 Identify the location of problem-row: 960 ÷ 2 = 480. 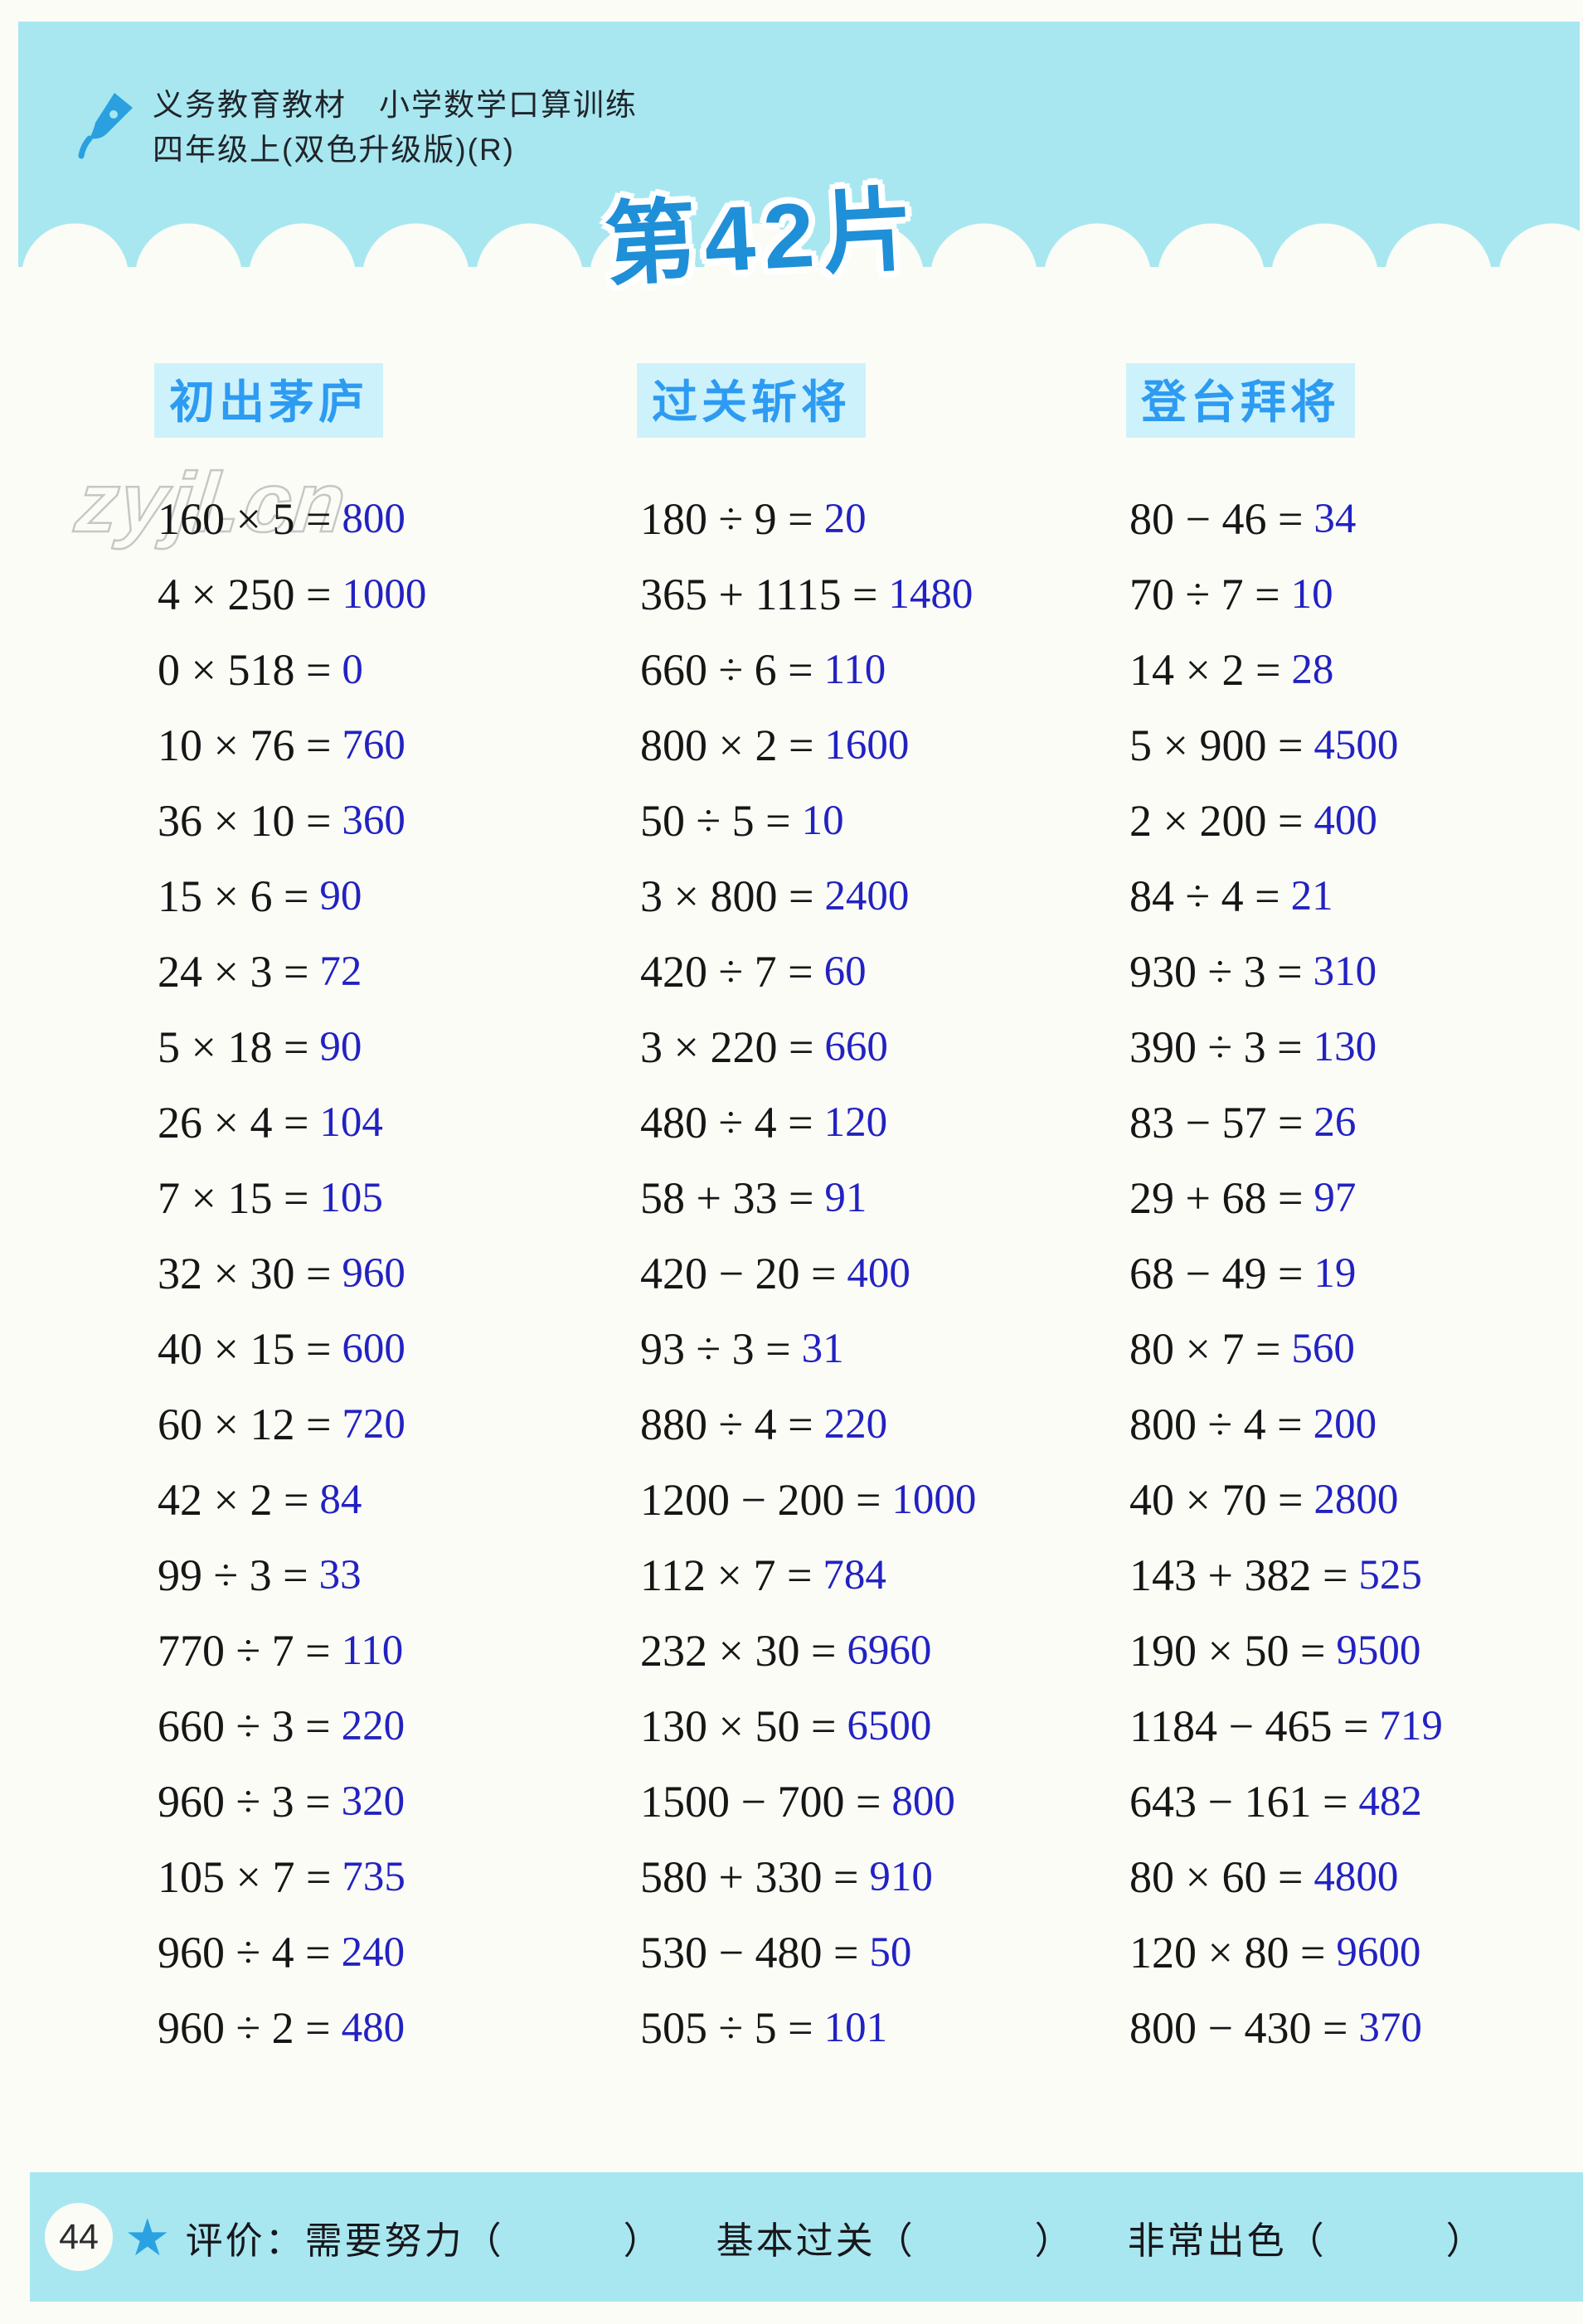
(377, 2028).